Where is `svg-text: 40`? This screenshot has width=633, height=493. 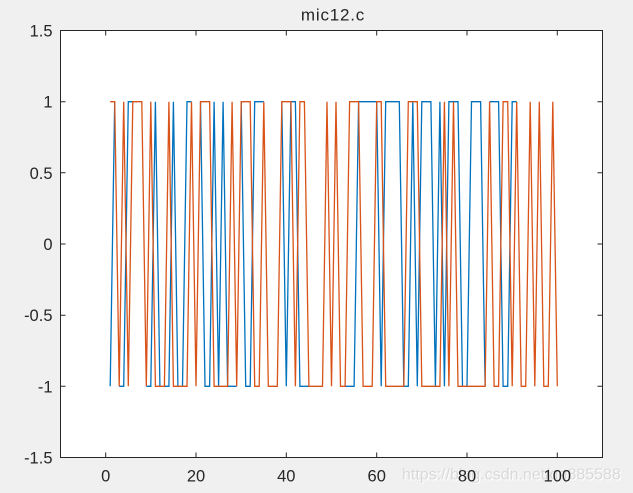 svg-text: 40 is located at coordinates (286, 477).